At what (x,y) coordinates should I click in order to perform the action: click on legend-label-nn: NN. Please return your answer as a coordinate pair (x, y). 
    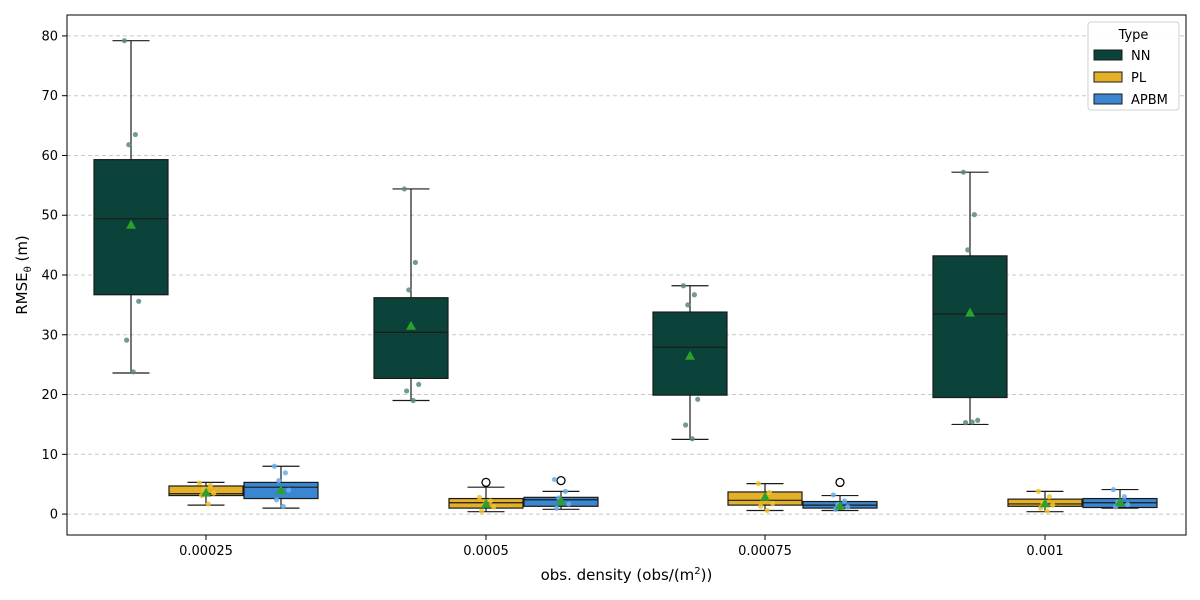
    Looking at the image, I should click on (1140, 56).